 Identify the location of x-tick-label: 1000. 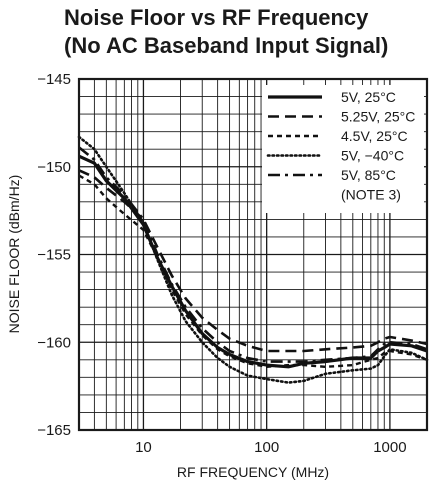
(389, 447).